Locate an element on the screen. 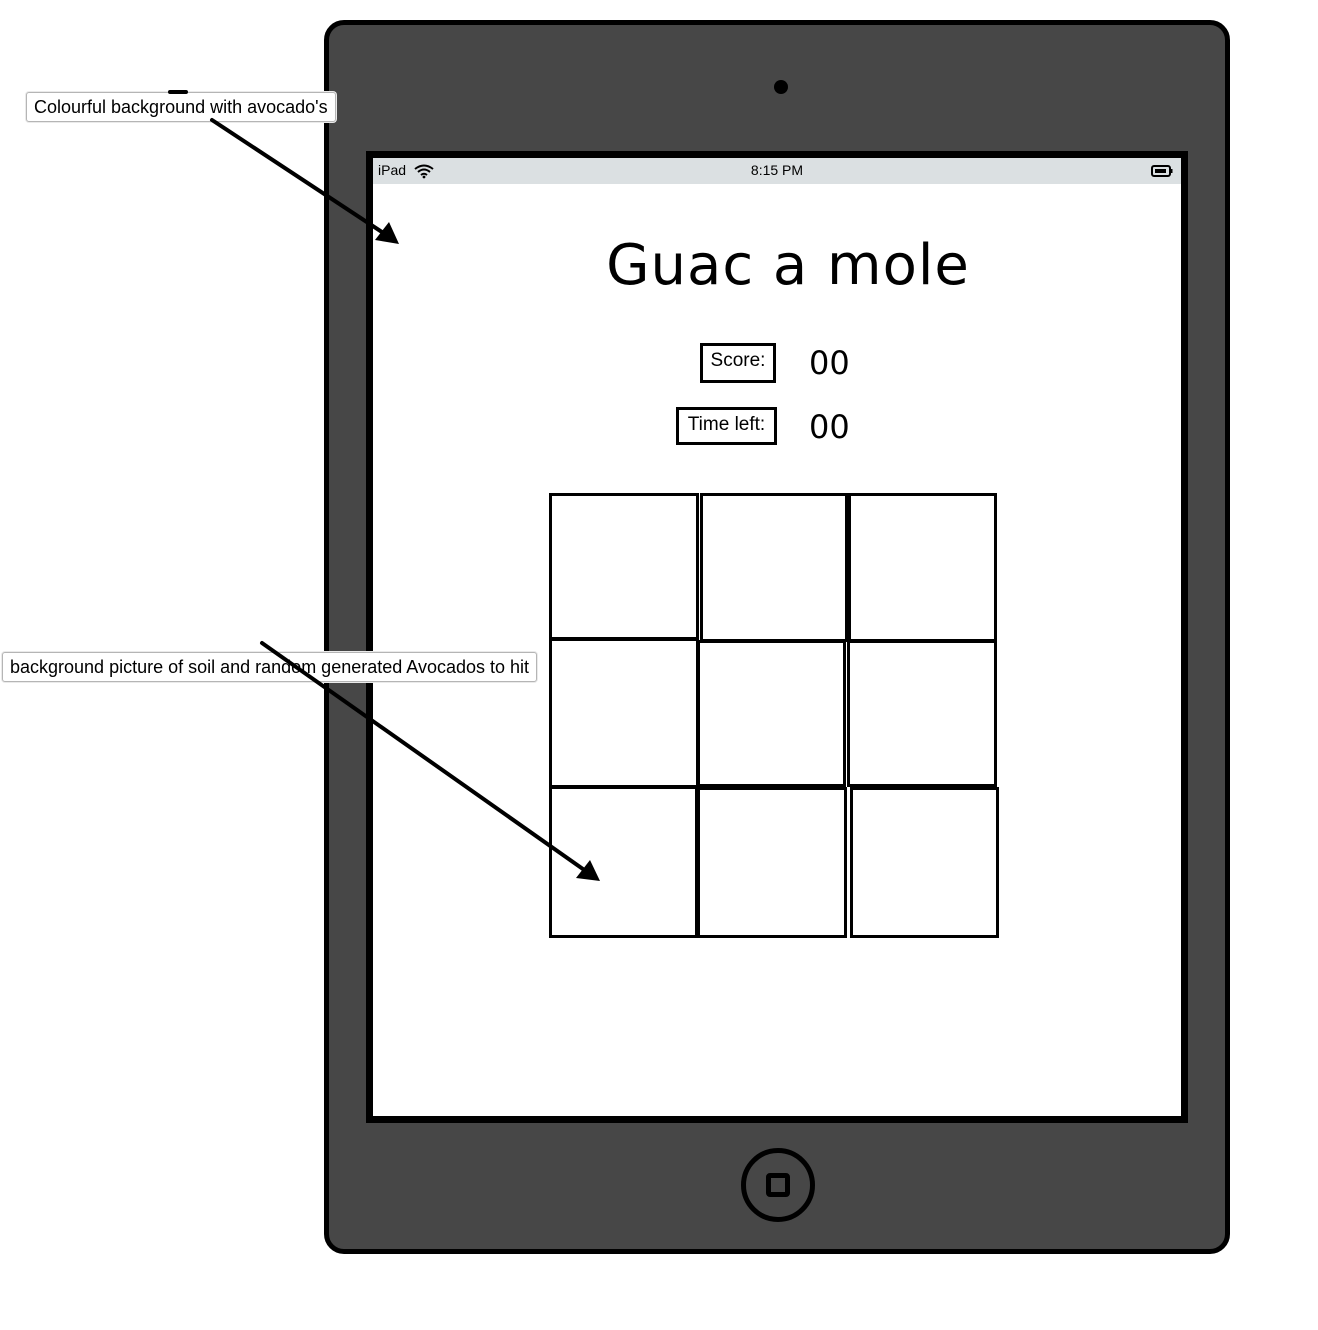 The width and height of the screenshot is (1318, 1330). status-bar: iPad 8:15 PM is located at coordinates (777, 171).